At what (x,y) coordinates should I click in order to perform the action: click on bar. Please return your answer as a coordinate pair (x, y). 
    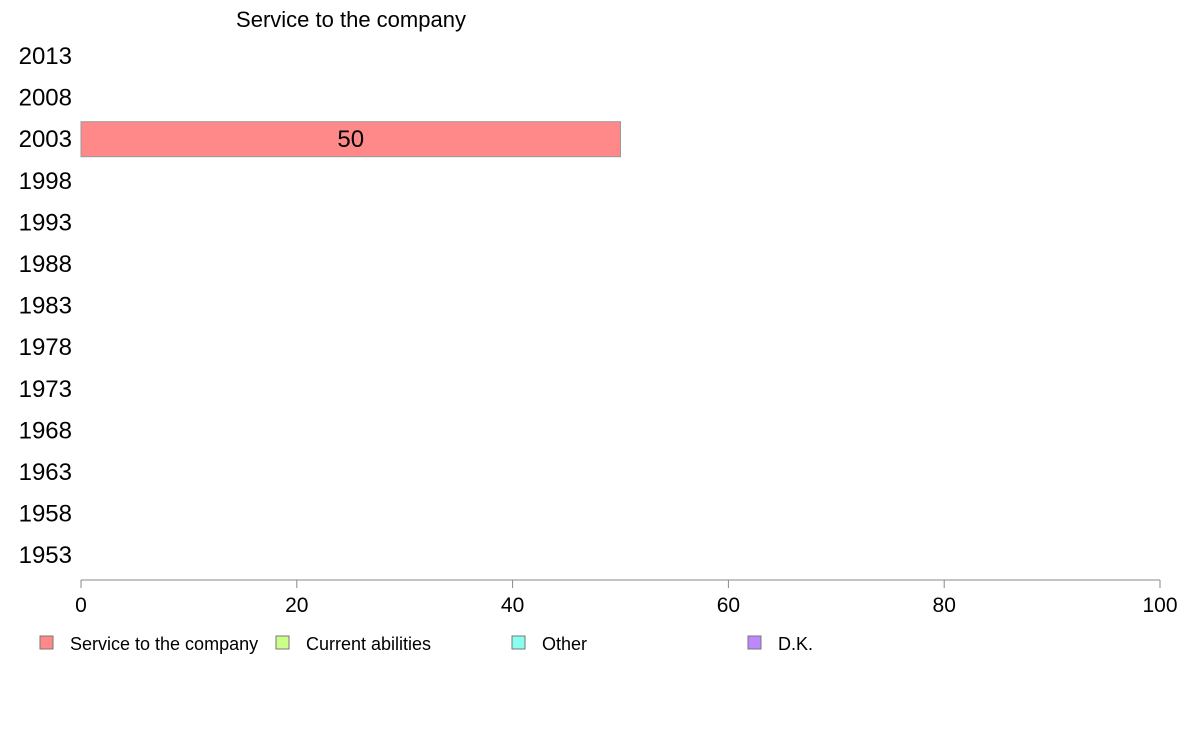
    Looking at the image, I should click on (350, 139).